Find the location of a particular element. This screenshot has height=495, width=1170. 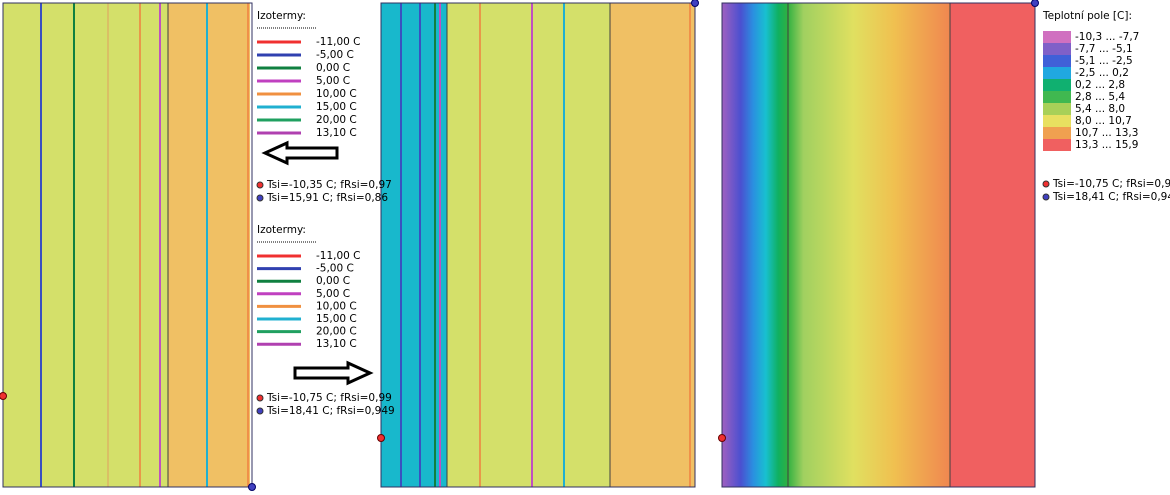

color-legend-label: -10,3 ... -7,7 is located at coordinates (1107, 37).